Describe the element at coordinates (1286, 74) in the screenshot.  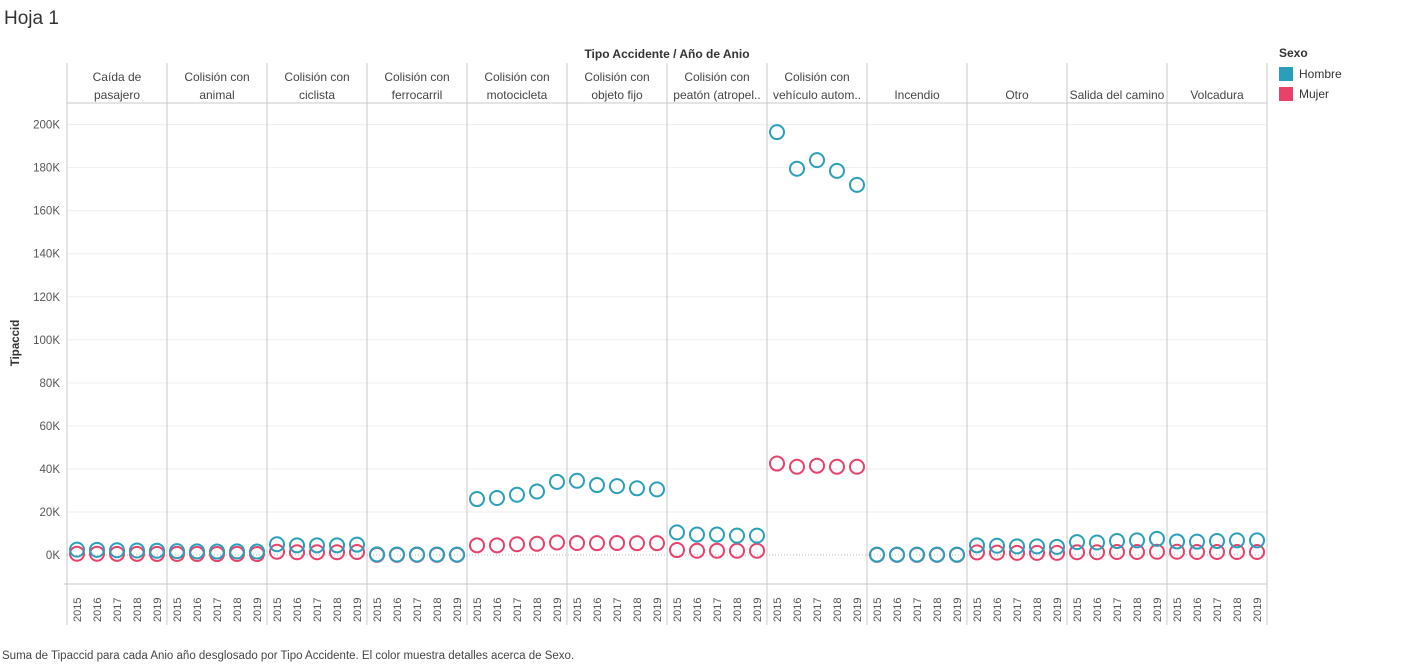
I see `legend-swatch-hombre` at that location.